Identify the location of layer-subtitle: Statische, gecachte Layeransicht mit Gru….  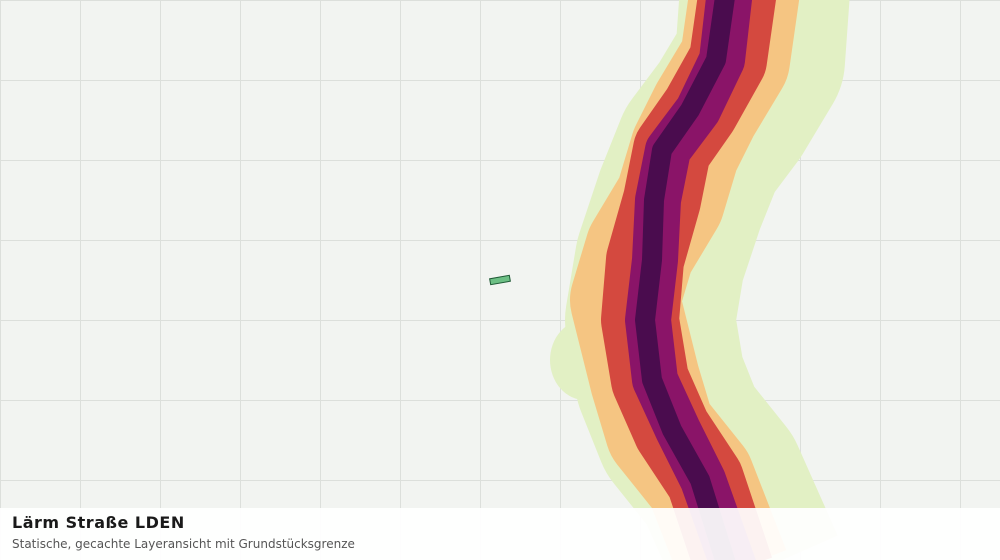
(183, 544).